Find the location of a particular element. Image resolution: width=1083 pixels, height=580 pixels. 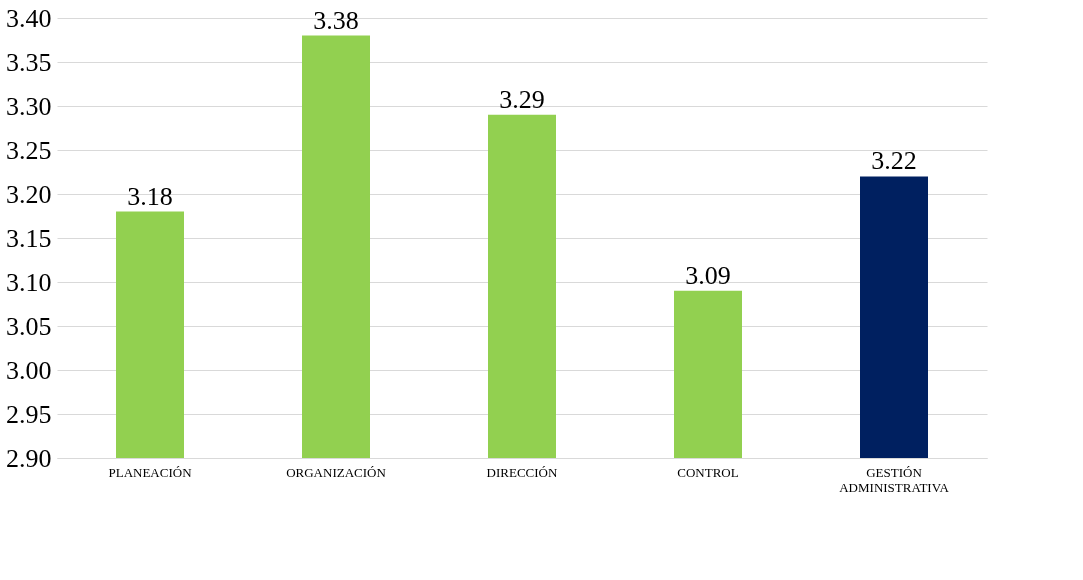

data-label: 3.38 is located at coordinates (336, 20).